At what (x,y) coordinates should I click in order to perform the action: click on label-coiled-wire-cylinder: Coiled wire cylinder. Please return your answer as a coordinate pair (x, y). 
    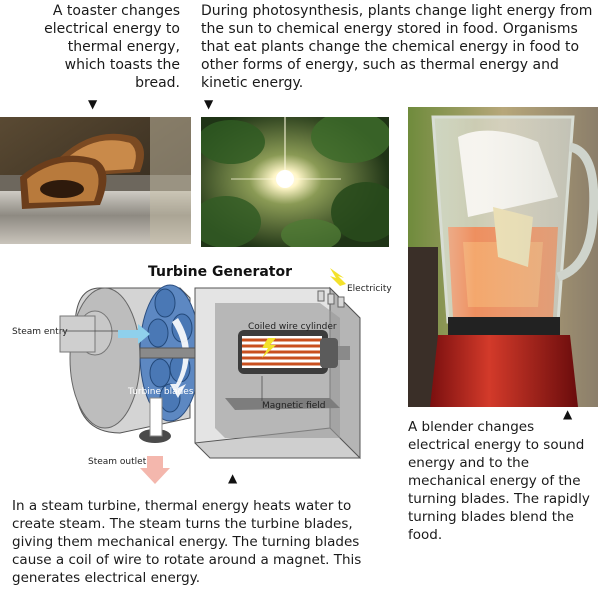
    Looking at the image, I should click on (292, 327).